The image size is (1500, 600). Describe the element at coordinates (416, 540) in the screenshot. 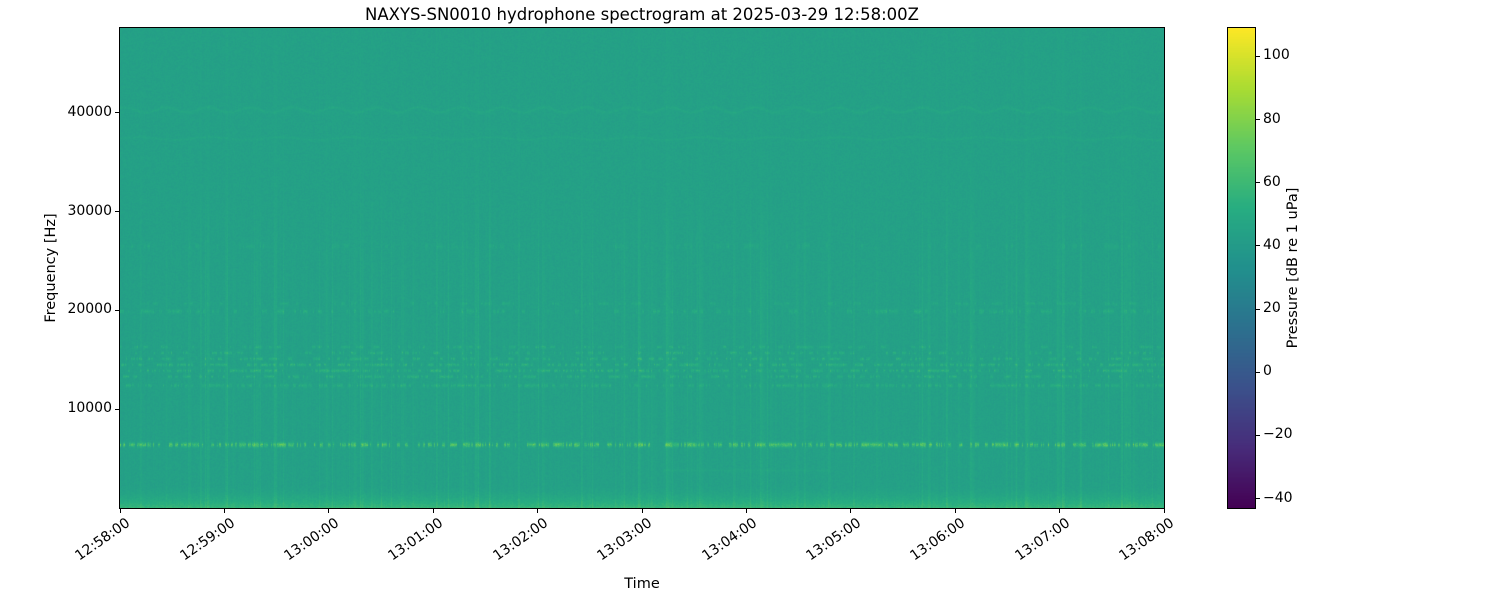

I see `x-tick-label: 13:01:00` at that location.